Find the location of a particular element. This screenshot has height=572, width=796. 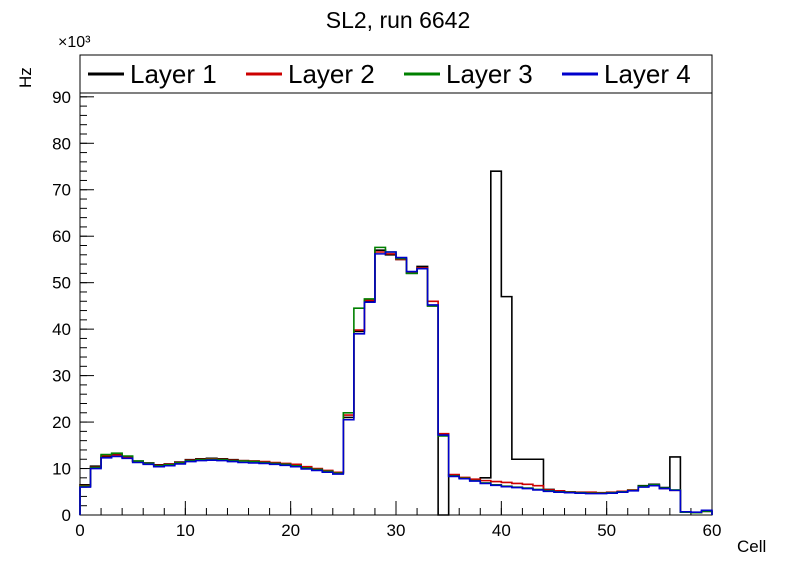

legend-box is located at coordinates (396, 74).